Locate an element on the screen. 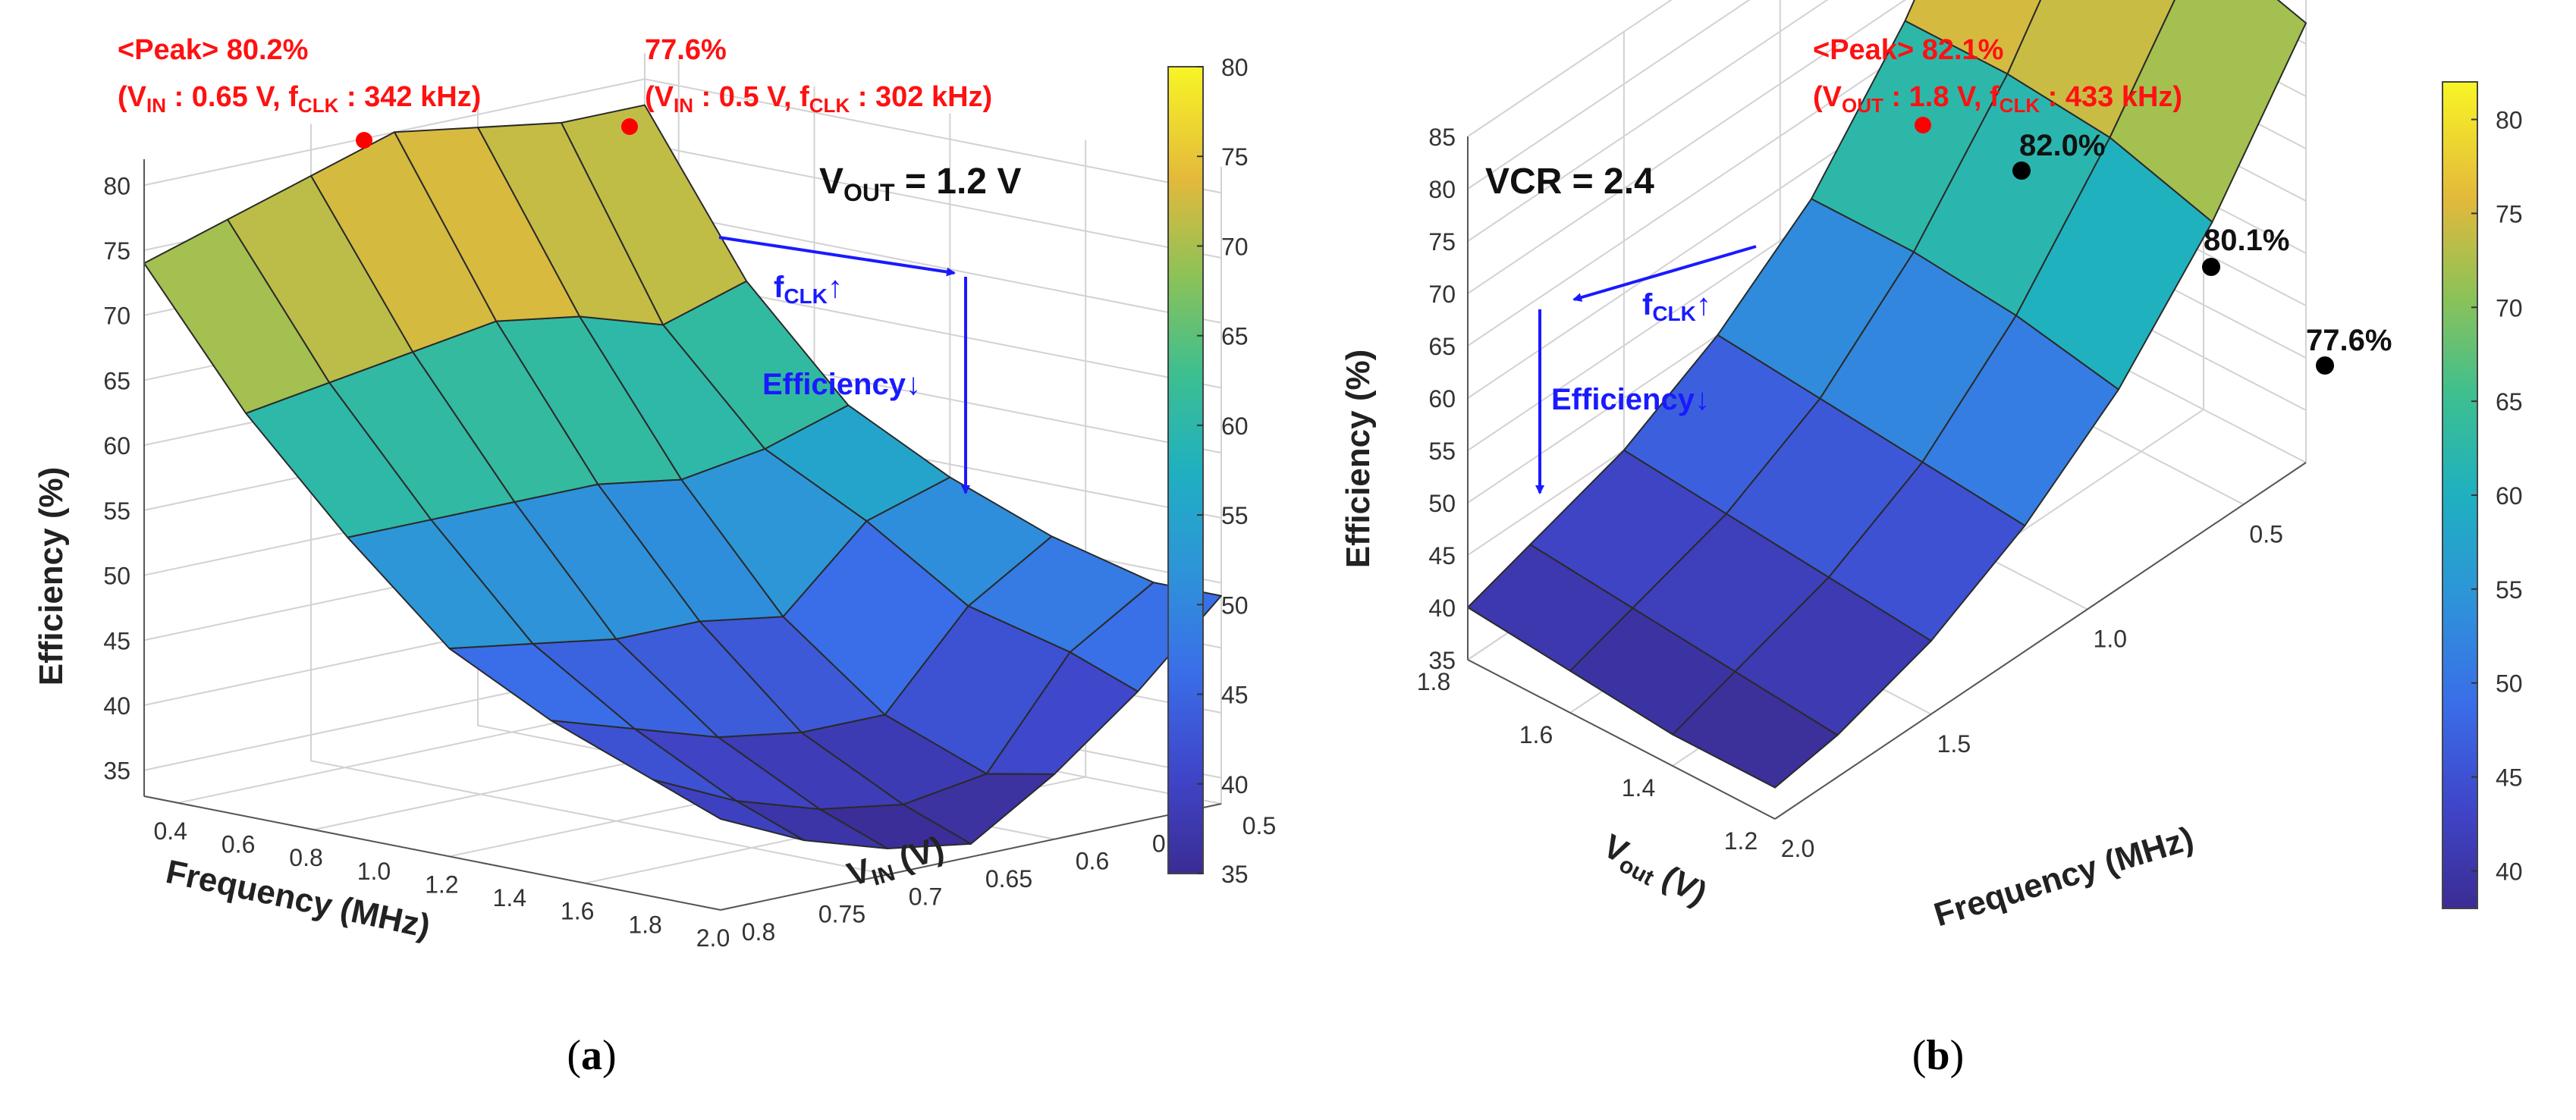 The image size is (2576, 1120). a-x-tick-label: 1.2 is located at coordinates (441, 884).